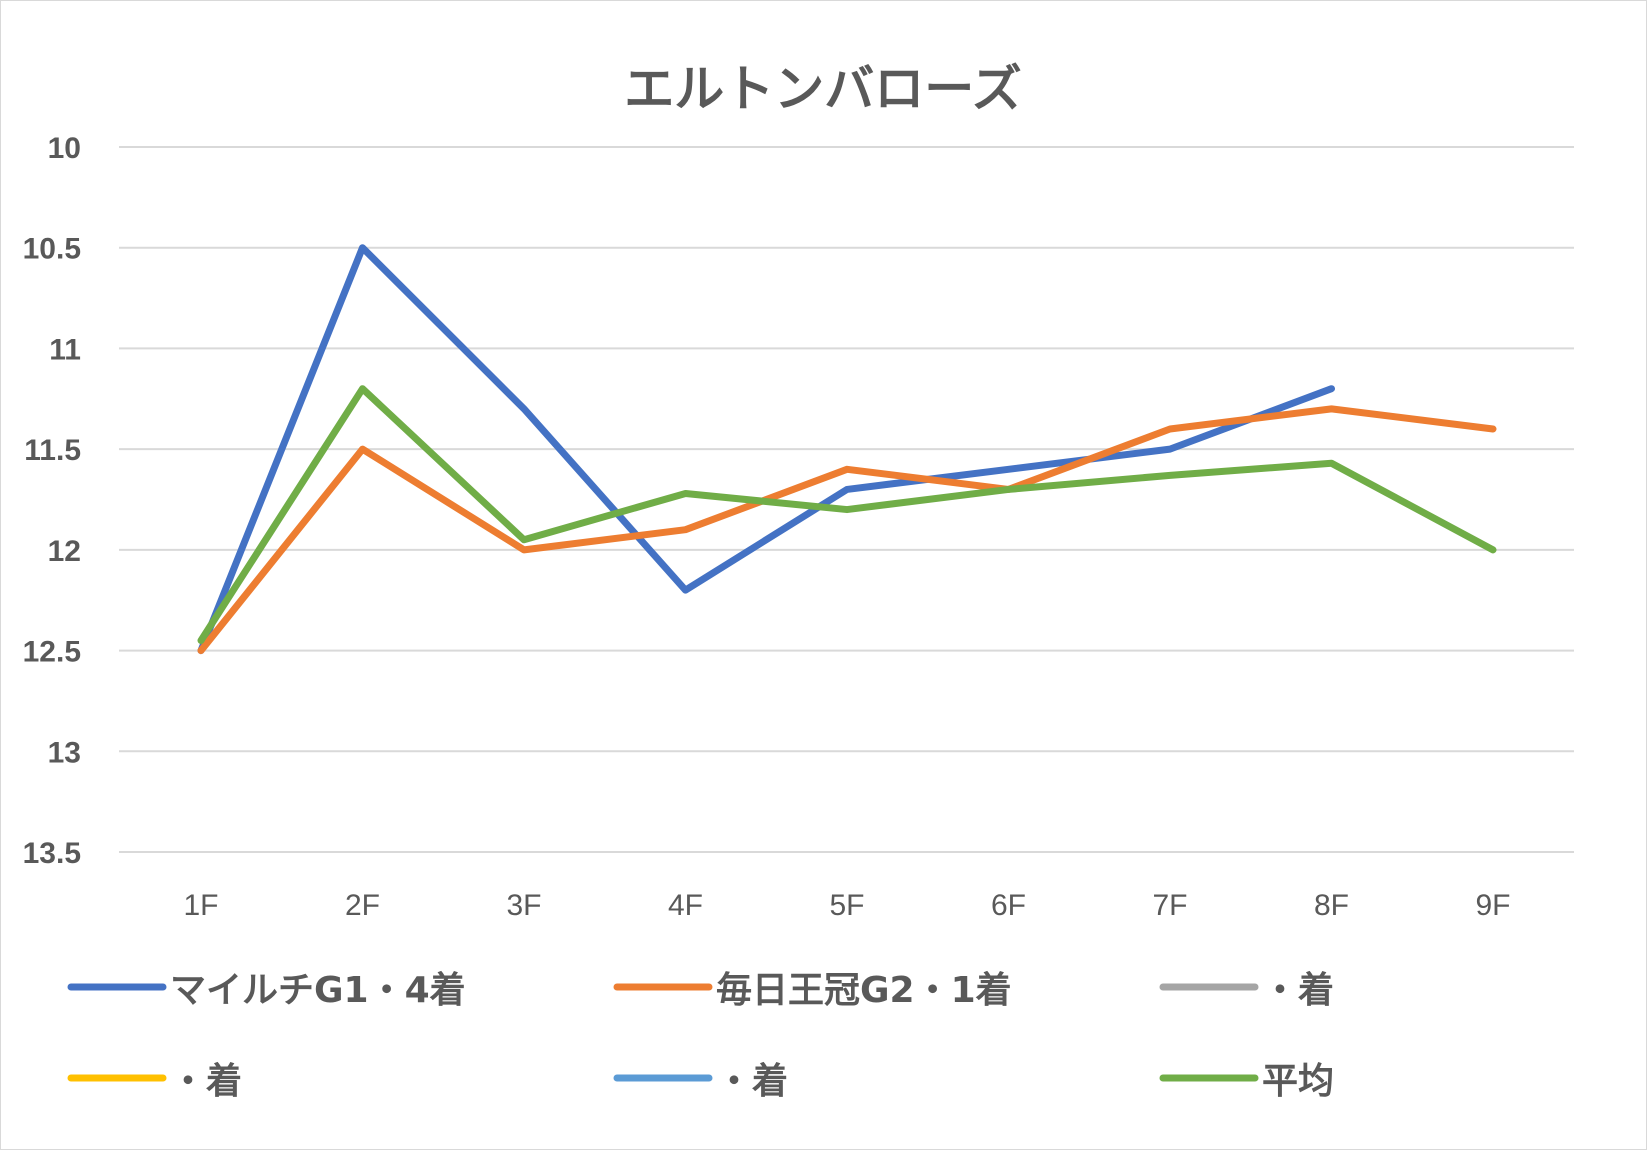 This screenshot has width=1647, height=1150. I want to click on x-tick-label: 6F, so click(1008, 905).